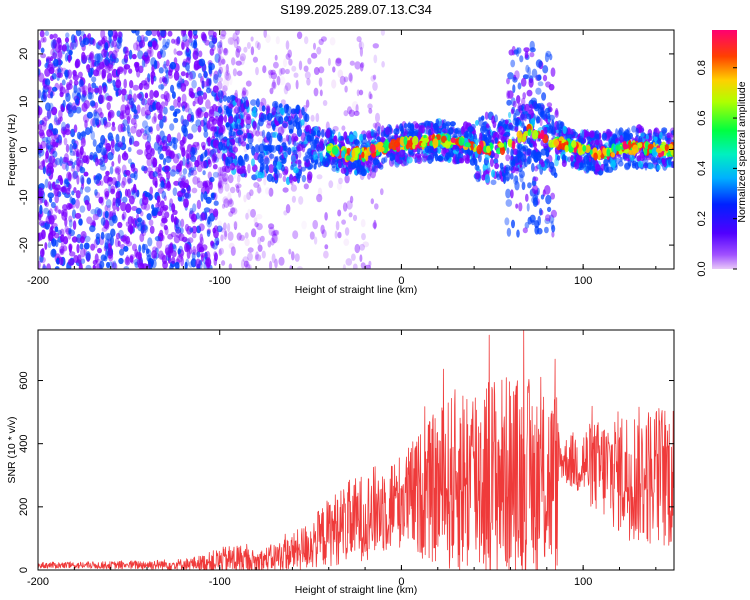  What do you see at coordinates (702, 218) in the screenshot?
I see `colorbar-tick-label-1: 0.2` at bounding box center [702, 218].